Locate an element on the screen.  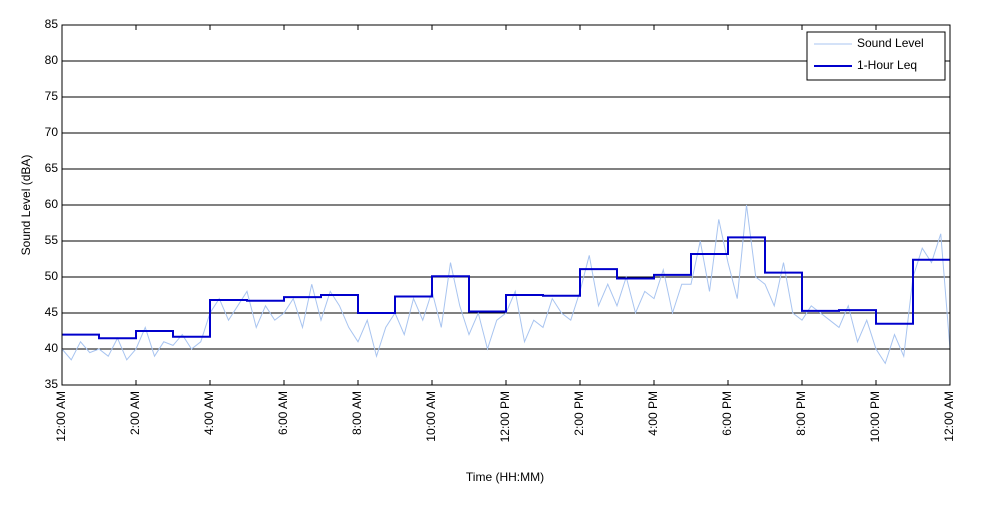
x-axis-label: Time (HH:MM) is located at coordinates (505, 477).